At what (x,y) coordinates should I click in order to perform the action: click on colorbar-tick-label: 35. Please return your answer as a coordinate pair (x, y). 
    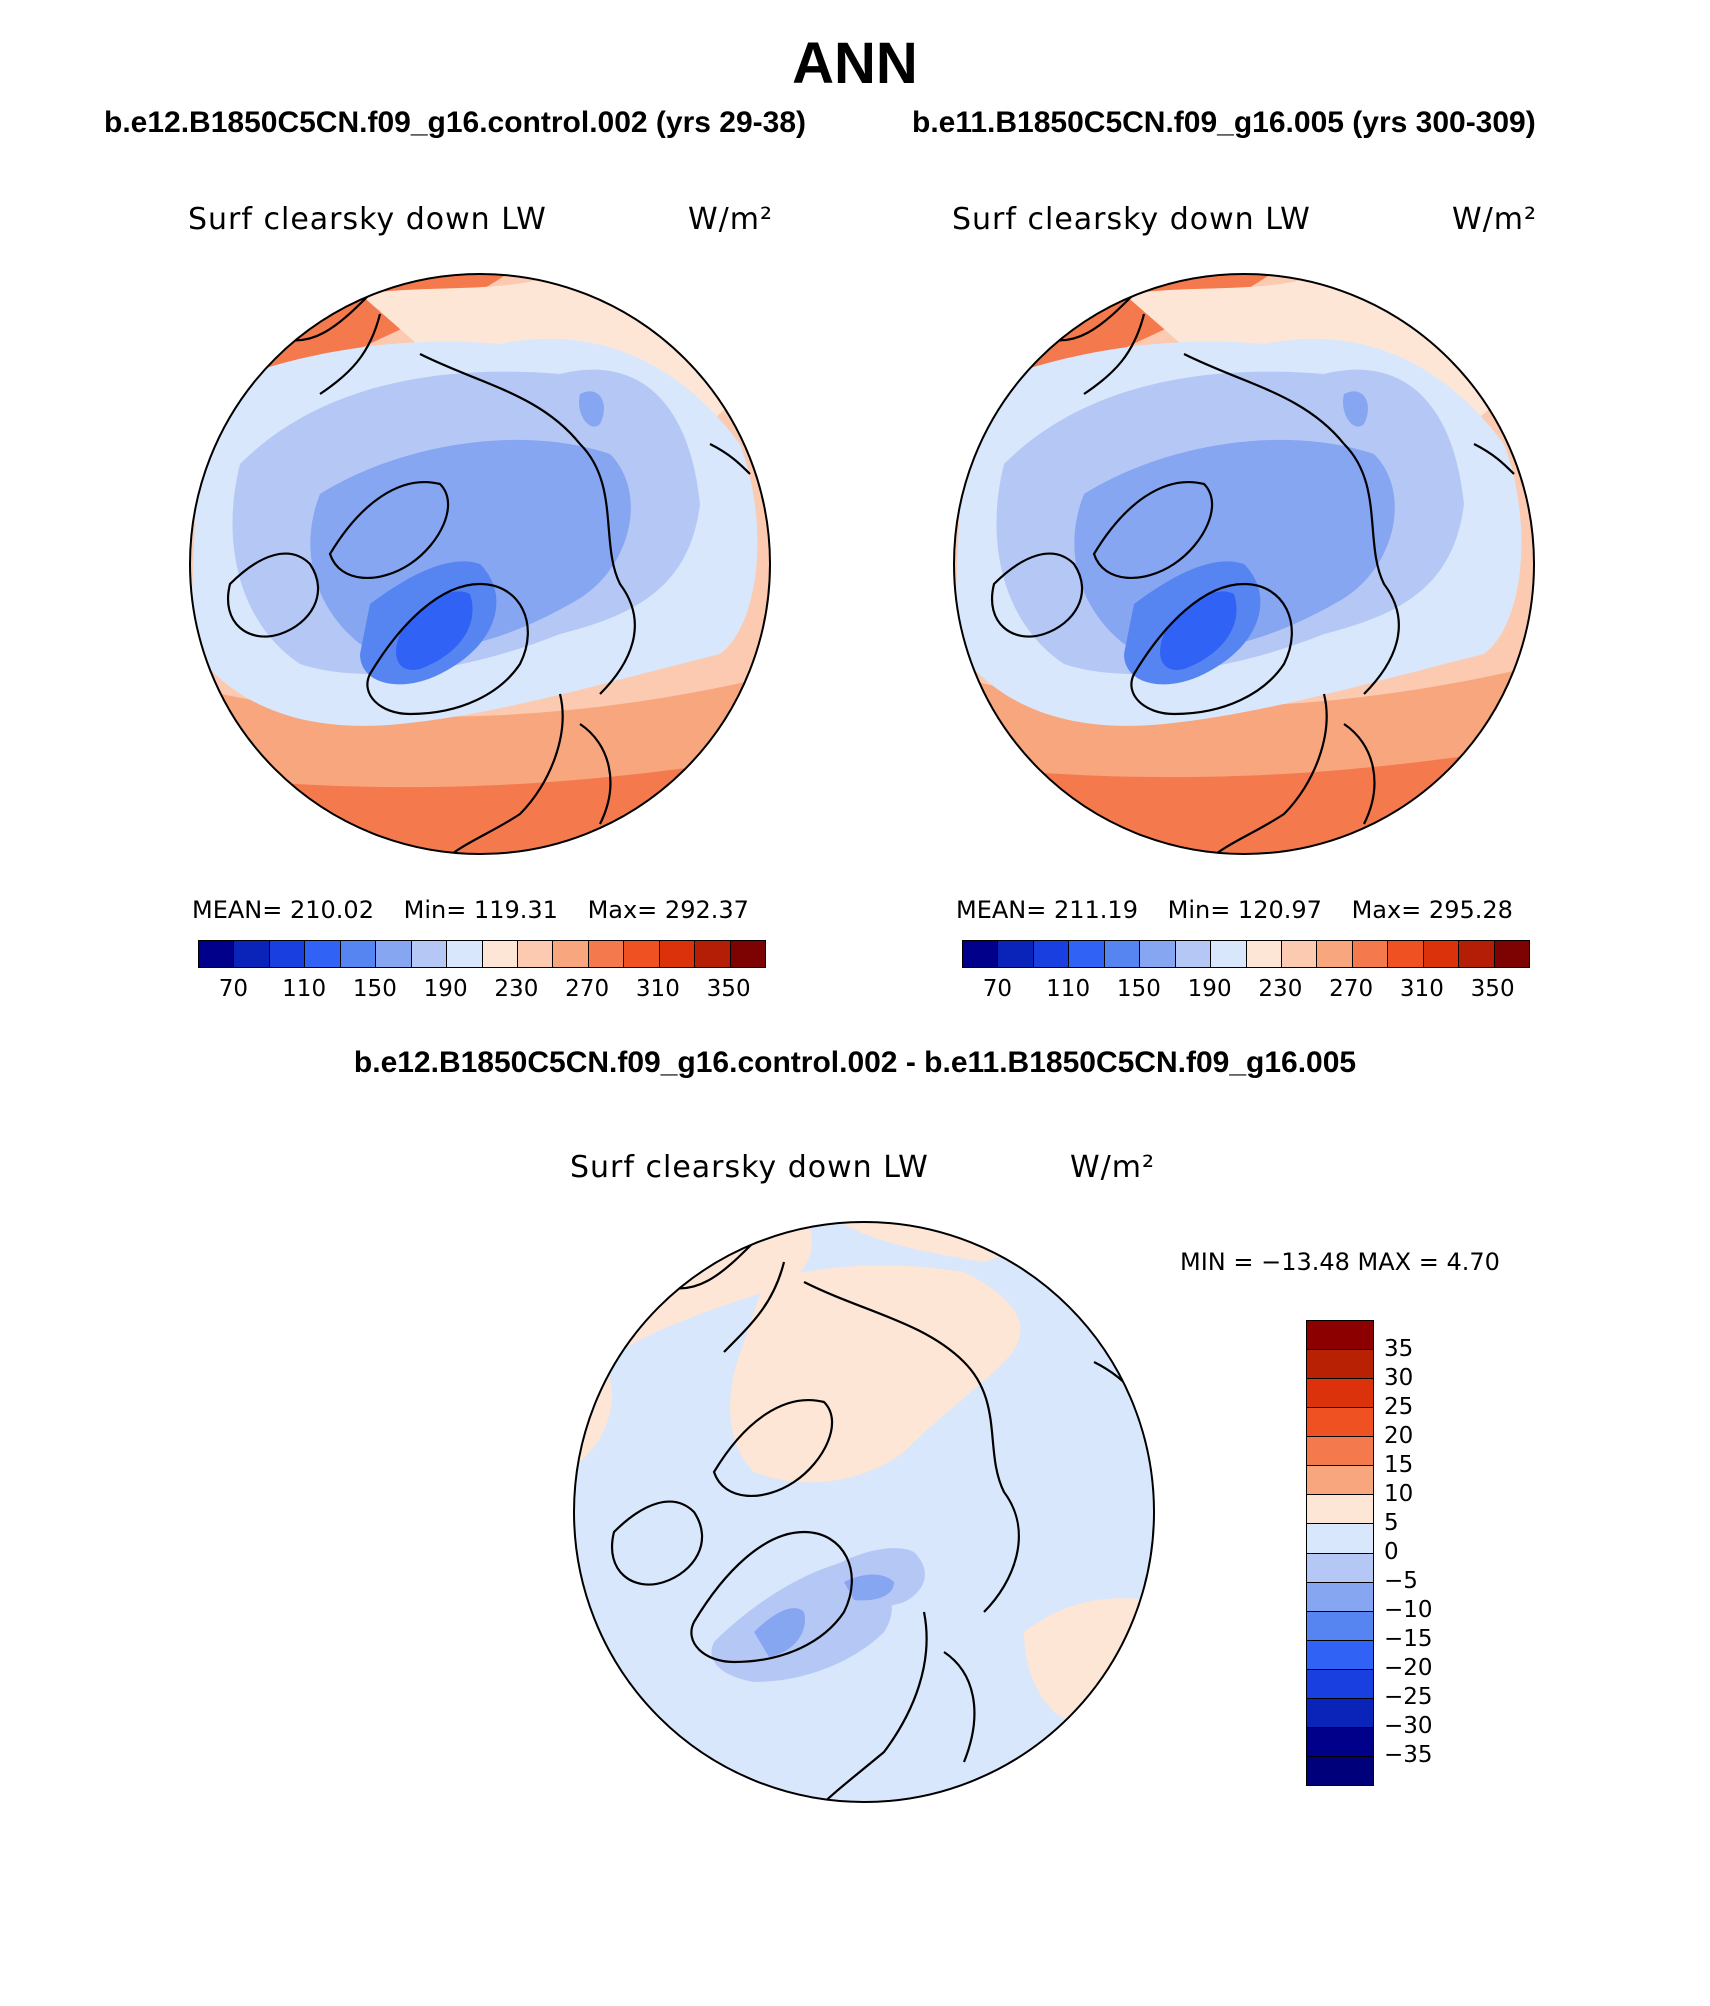
    Looking at the image, I should click on (1399, 1349).